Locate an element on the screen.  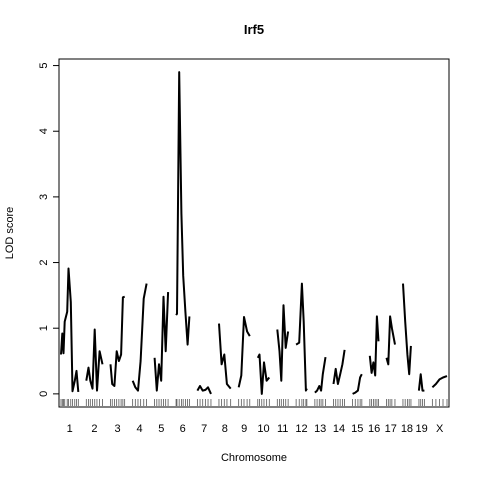
y-tick-label: 4 is located at coordinates (44, 131).